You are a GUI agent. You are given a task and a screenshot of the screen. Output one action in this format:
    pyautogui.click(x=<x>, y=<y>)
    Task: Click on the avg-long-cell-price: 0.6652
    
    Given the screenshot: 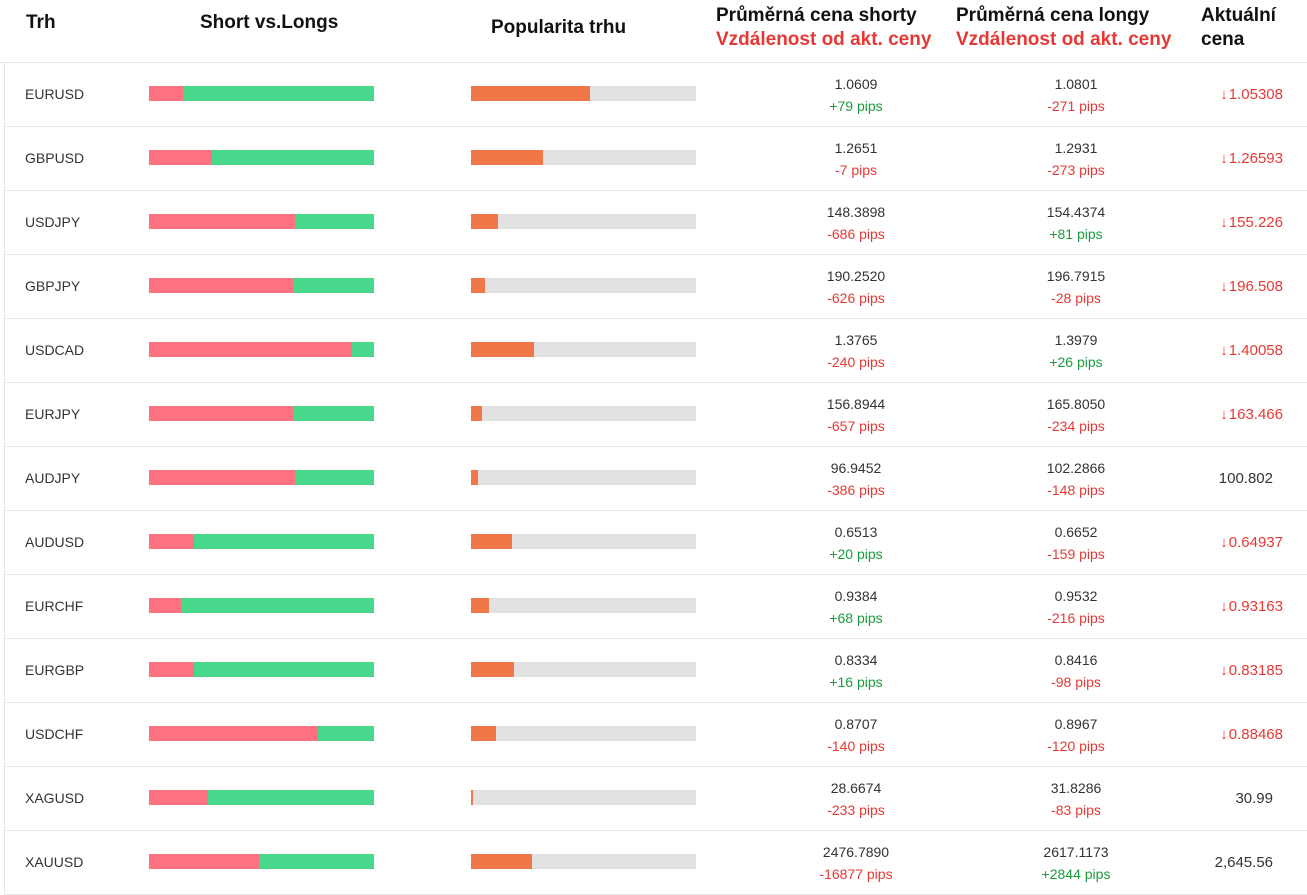 What is the action you would take?
    pyautogui.click(x=1076, y=532)
    